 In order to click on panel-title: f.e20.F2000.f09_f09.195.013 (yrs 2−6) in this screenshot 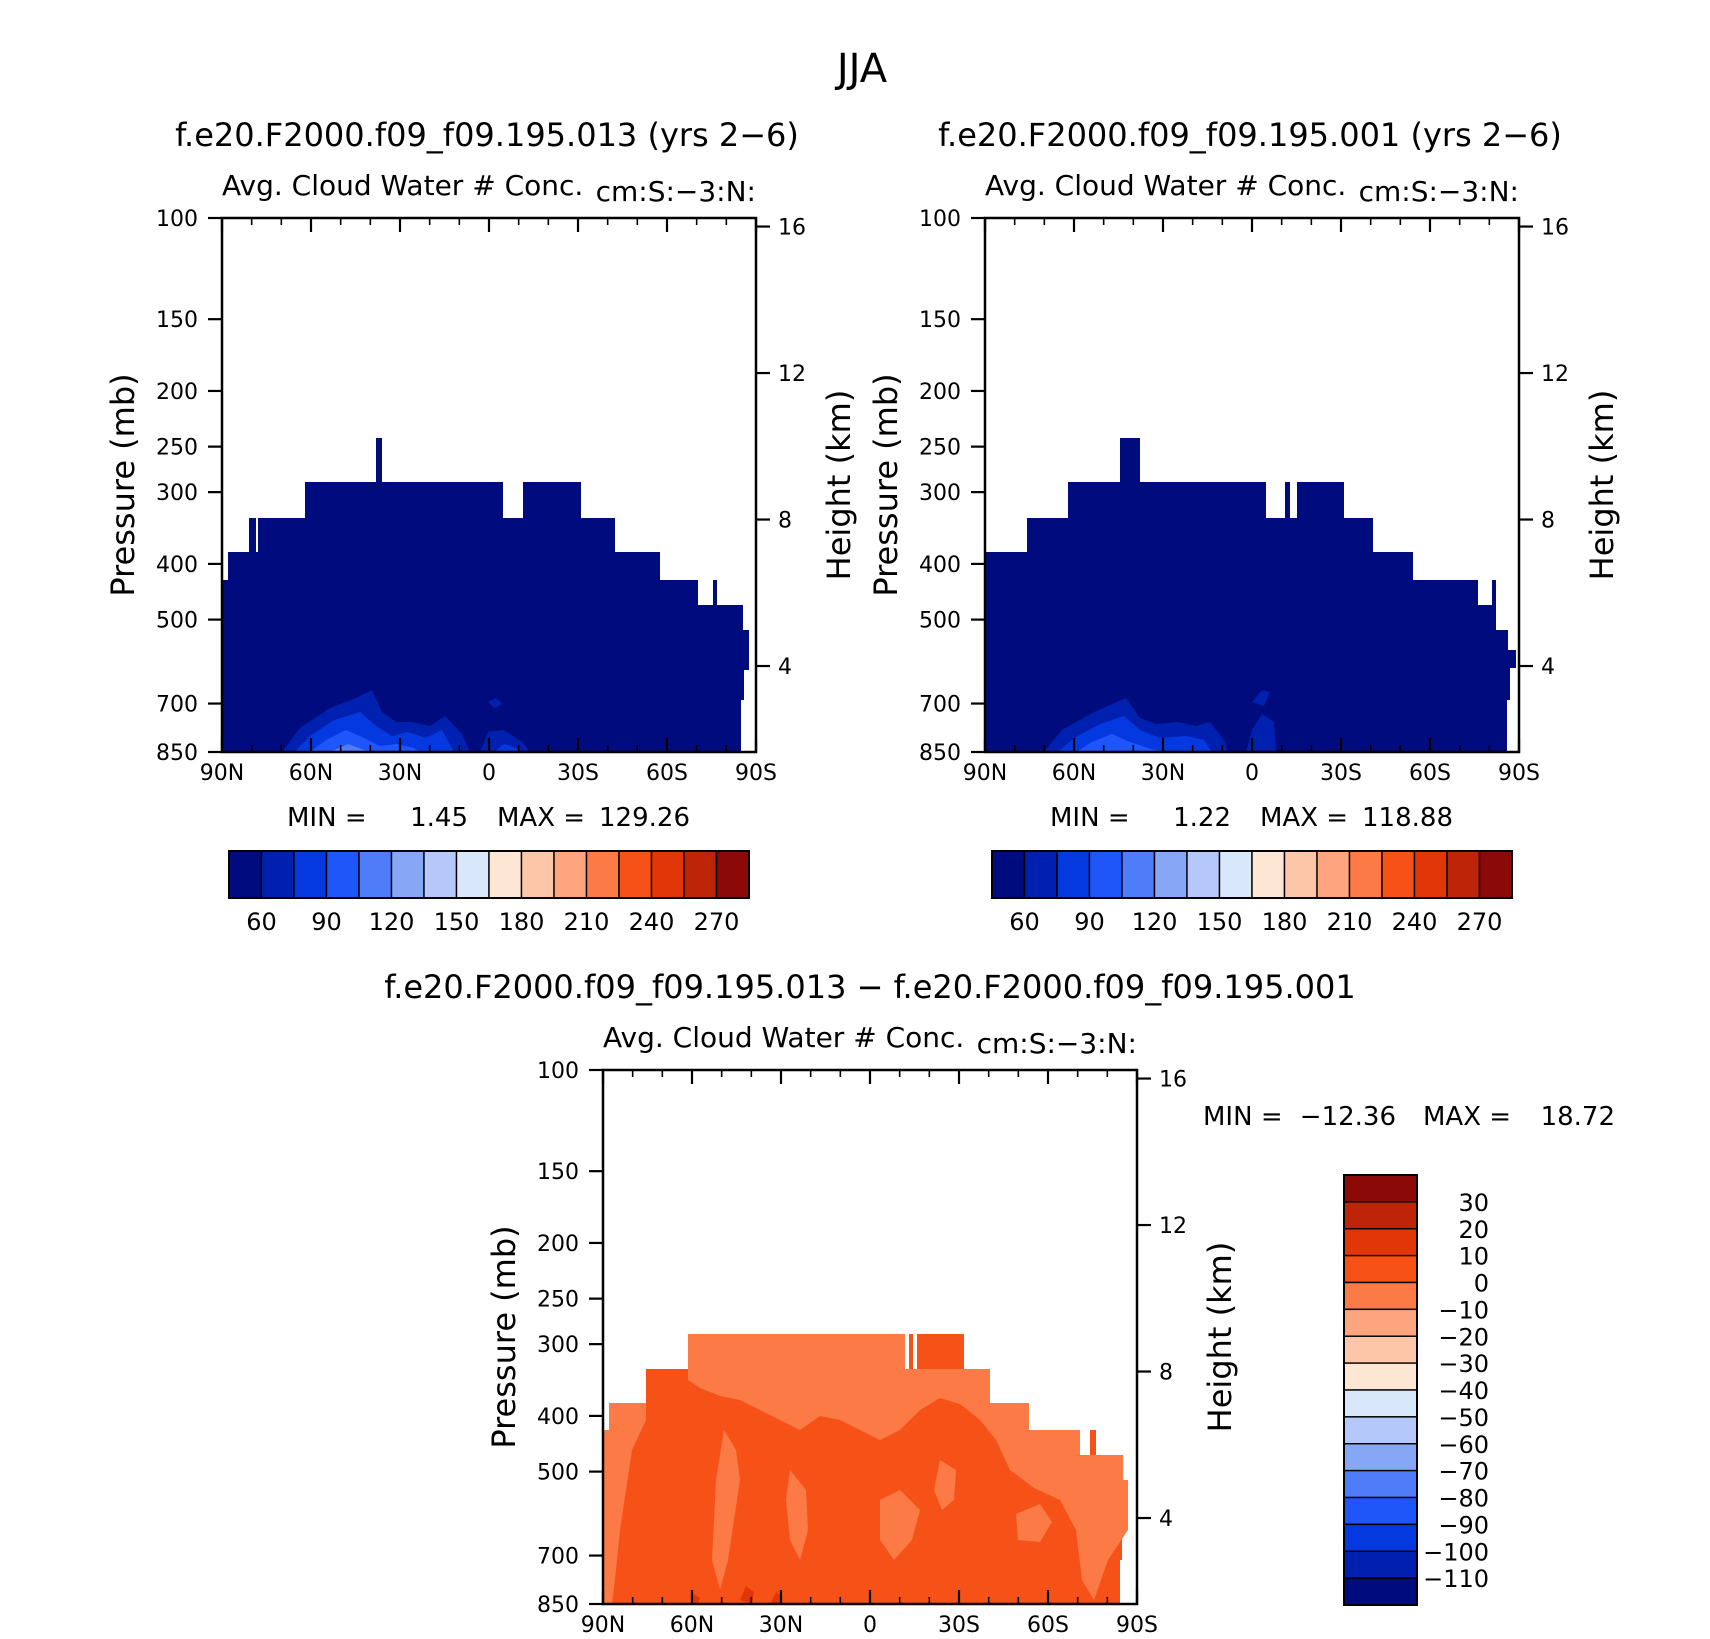, I will do `click(487, 135)`.